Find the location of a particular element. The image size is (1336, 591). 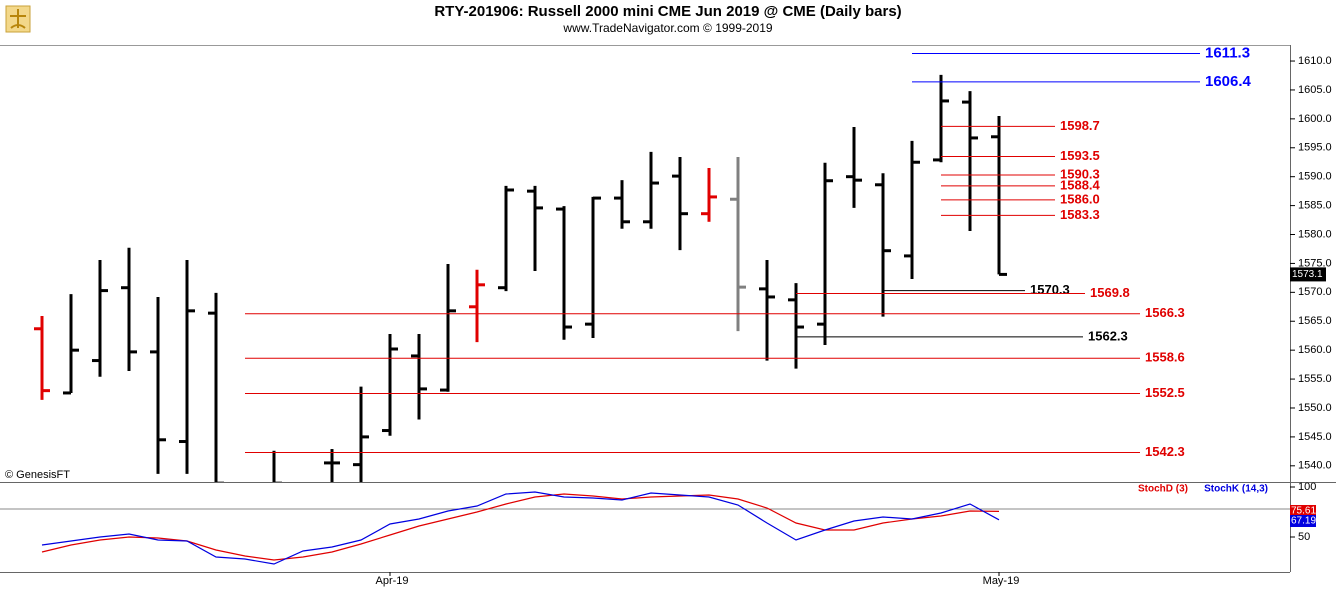

level-label: 1590.3 is located at coordinates (1080, 173).